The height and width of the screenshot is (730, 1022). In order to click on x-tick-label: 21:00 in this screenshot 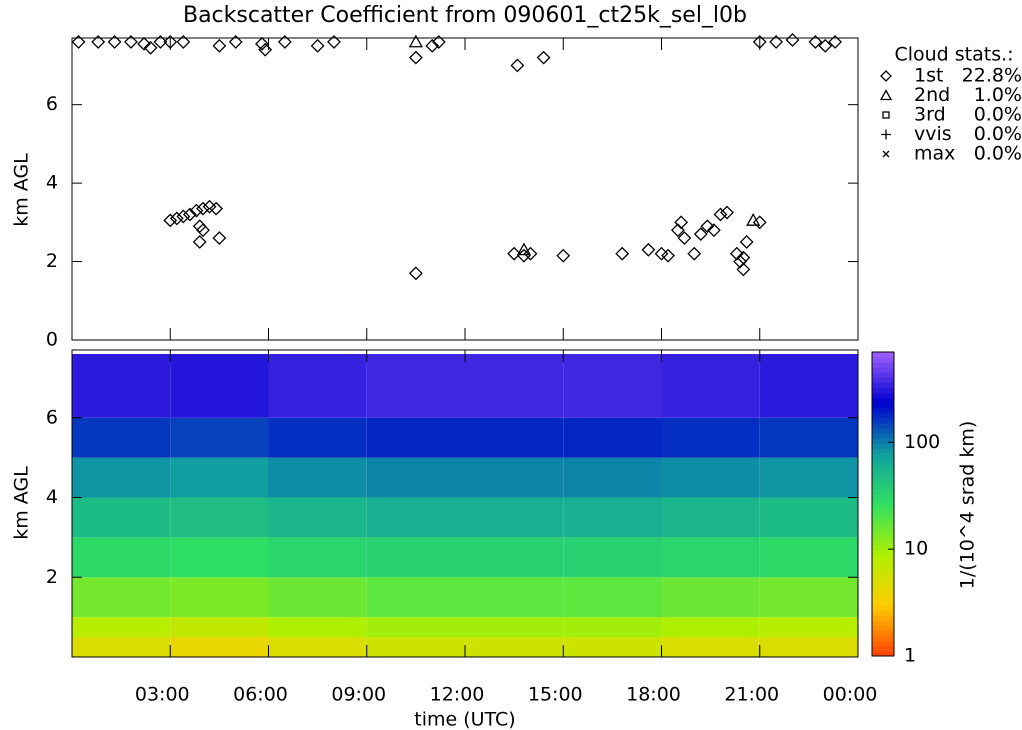, I will do `click(751, 695)`.